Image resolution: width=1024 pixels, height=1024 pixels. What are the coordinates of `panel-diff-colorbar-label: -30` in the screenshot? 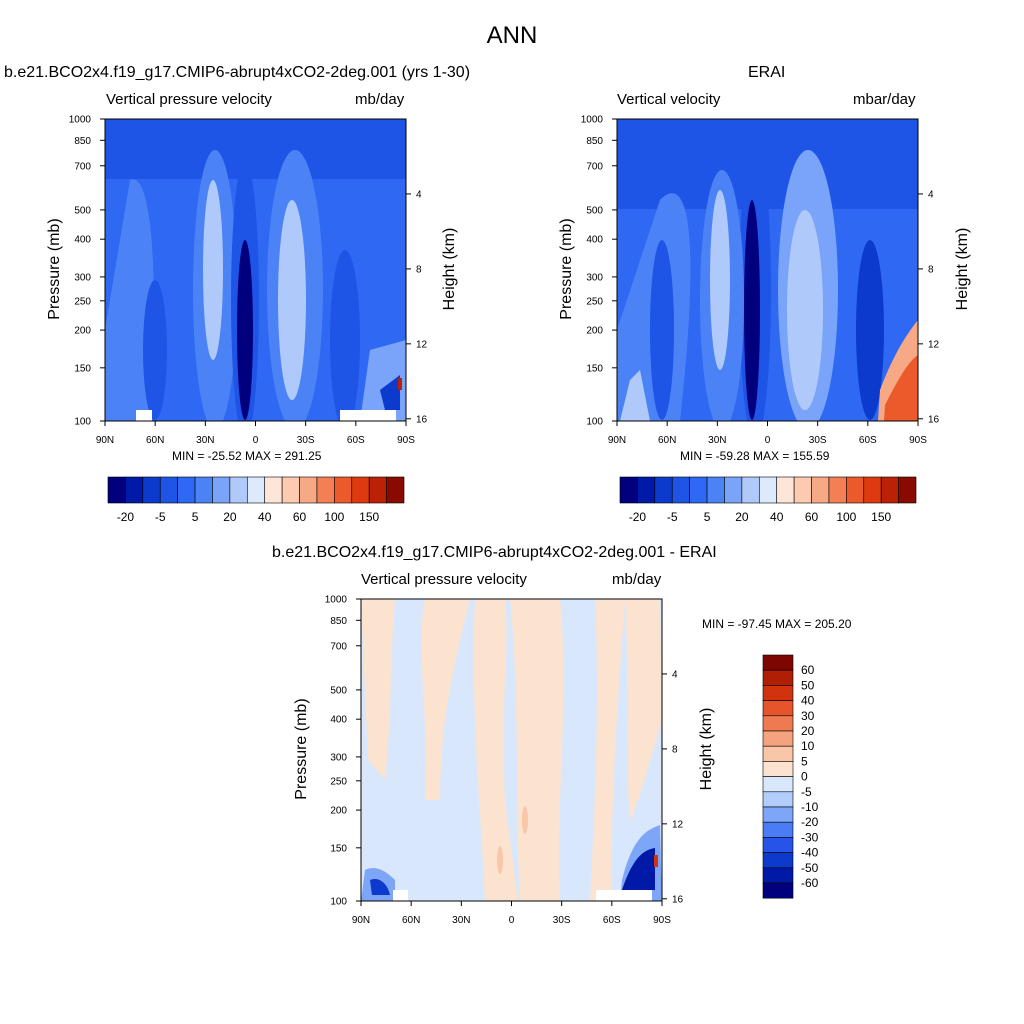 It's located at (810, 837).